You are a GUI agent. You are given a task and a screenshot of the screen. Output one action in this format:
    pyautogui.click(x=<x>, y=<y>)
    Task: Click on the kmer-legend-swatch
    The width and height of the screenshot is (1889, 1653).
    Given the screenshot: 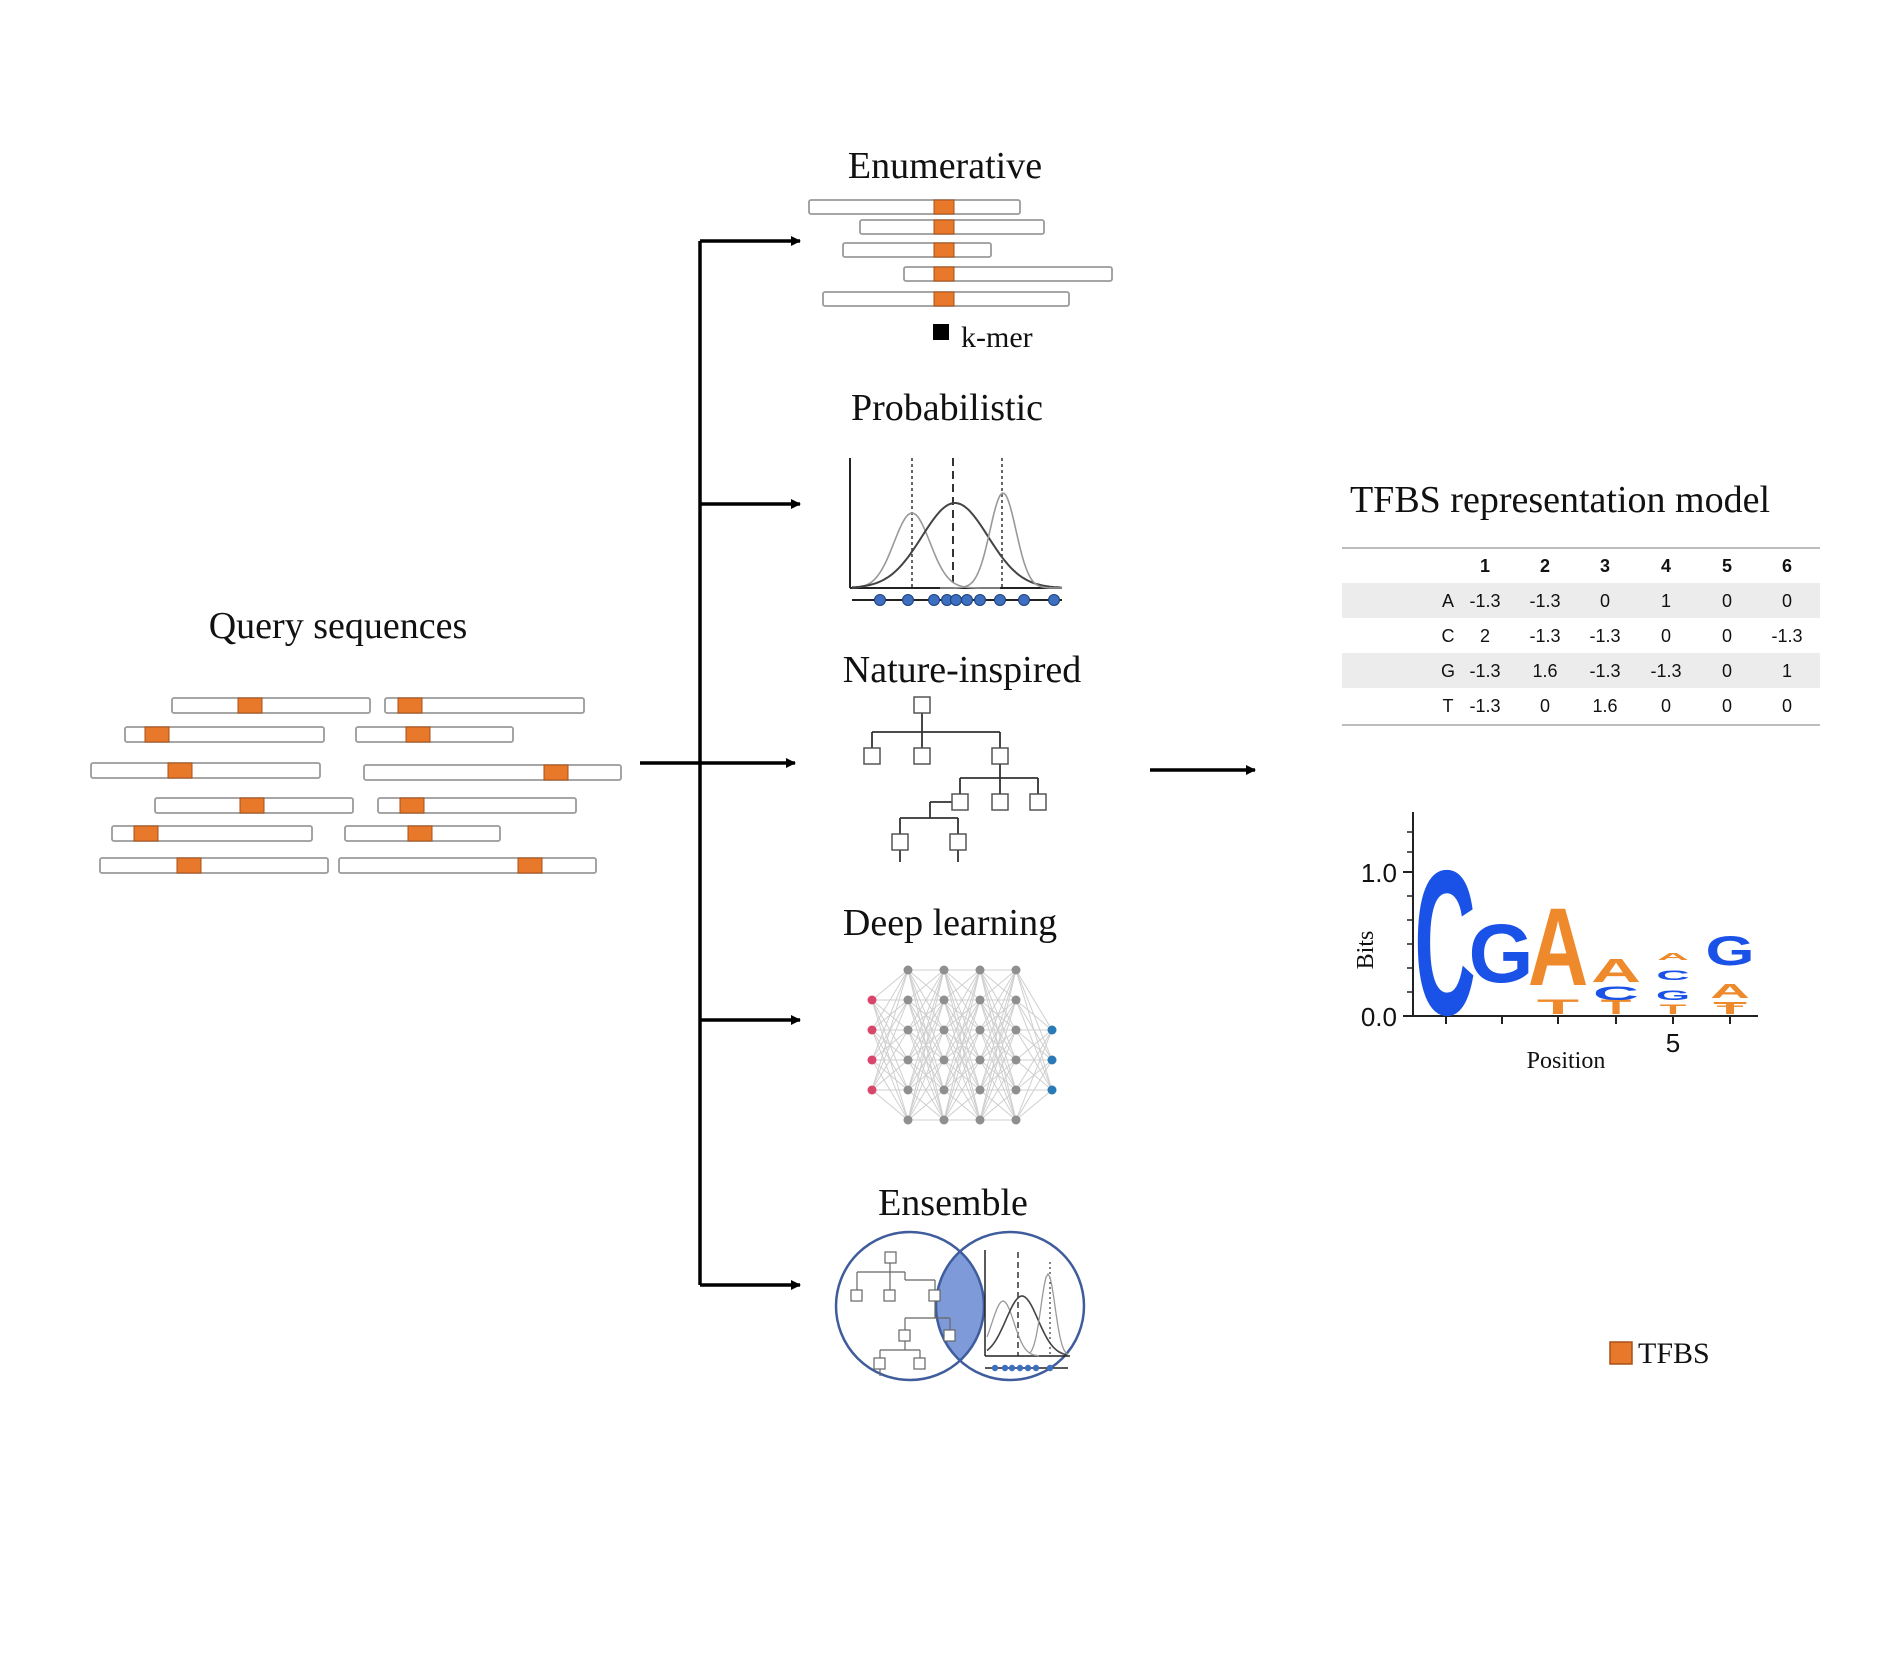 What is the action you would take?
    pyautogui.click(x=941, y=332)
    